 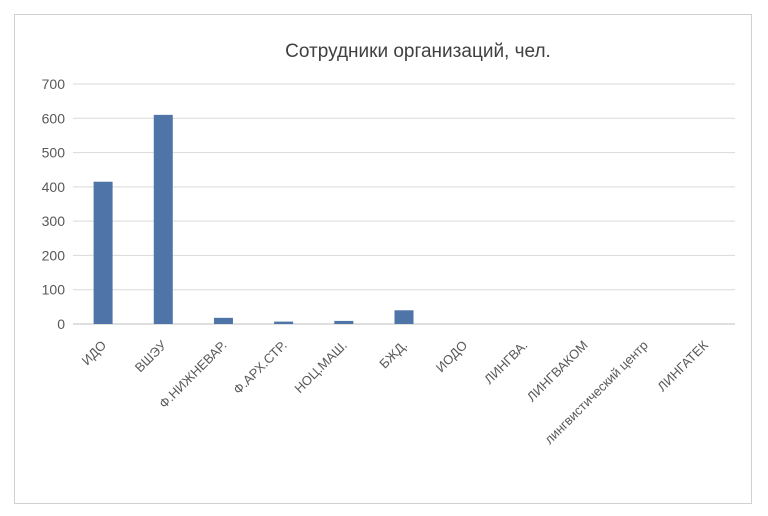 I want to click on chart-title: Сотрудники организаций, чел., so click(x=418, y=51).